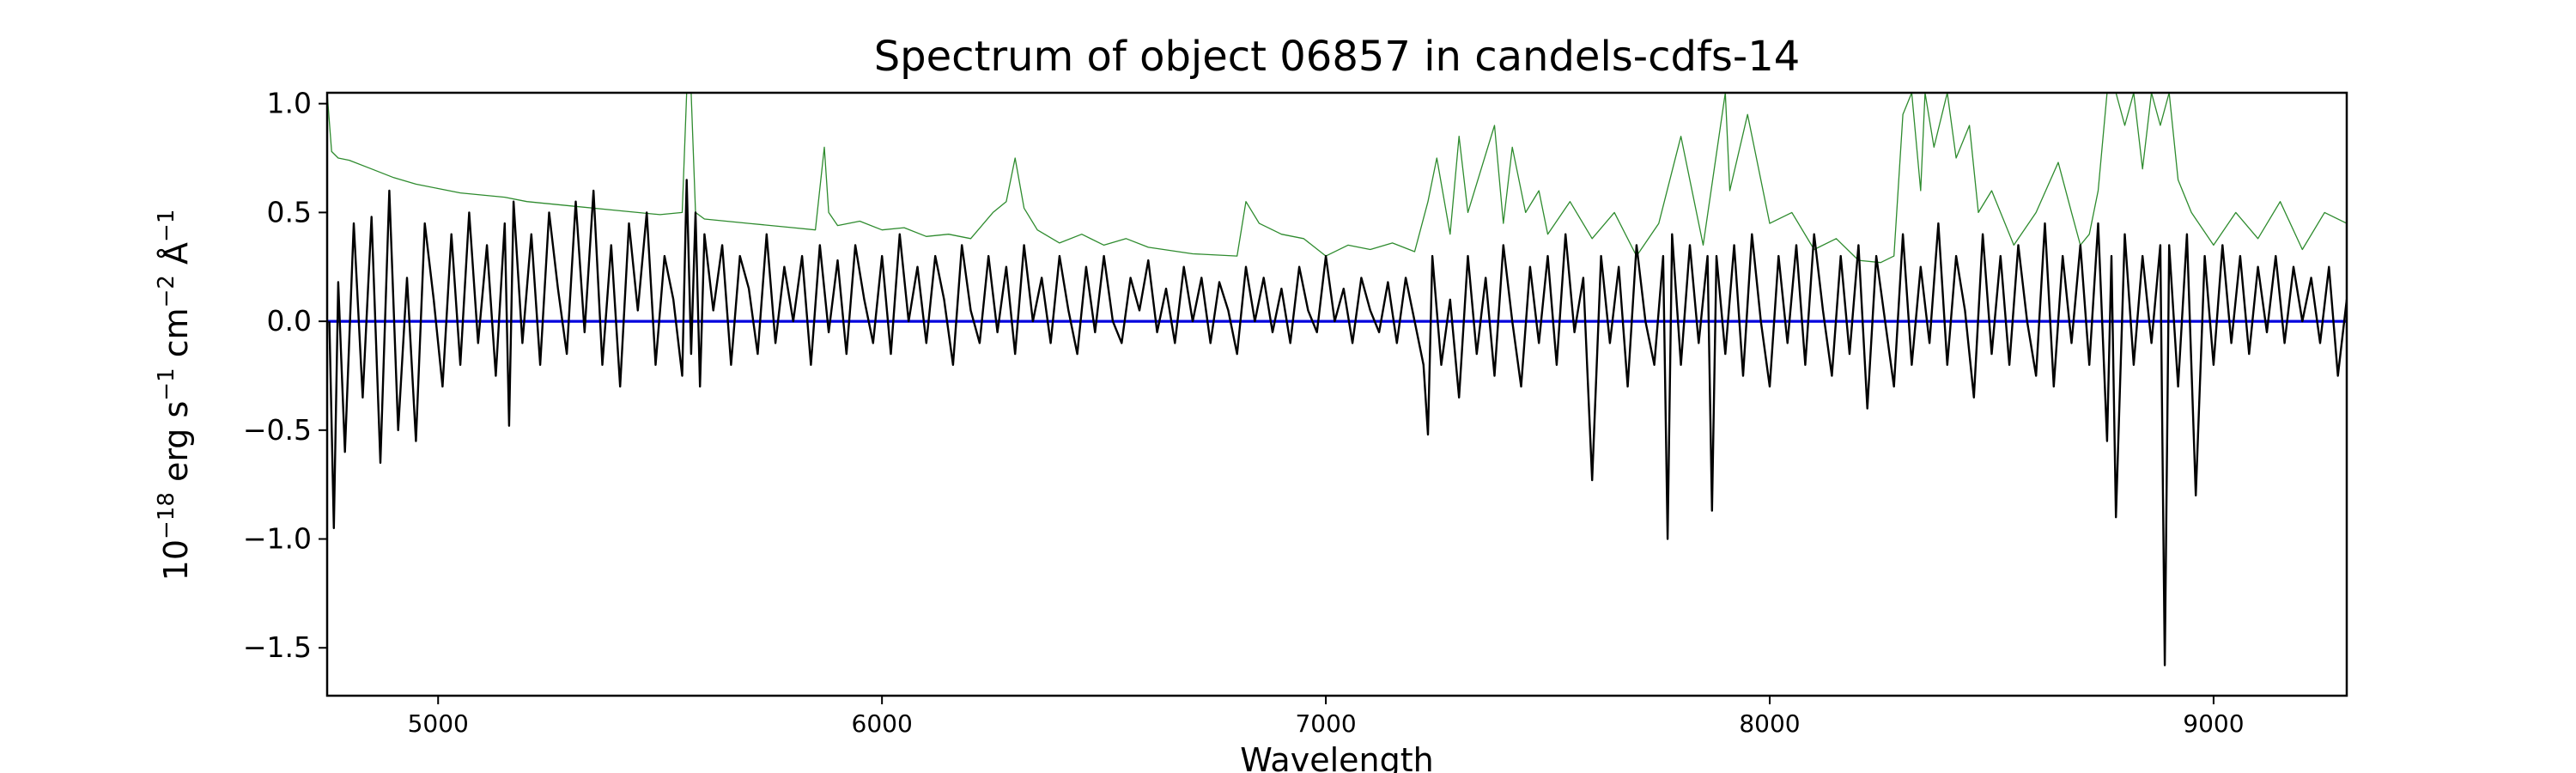  What do you see at coordinates (278, 539) in the screenshot?
I see `y-tick-label: −1.0` at bounding box center [278, 539].